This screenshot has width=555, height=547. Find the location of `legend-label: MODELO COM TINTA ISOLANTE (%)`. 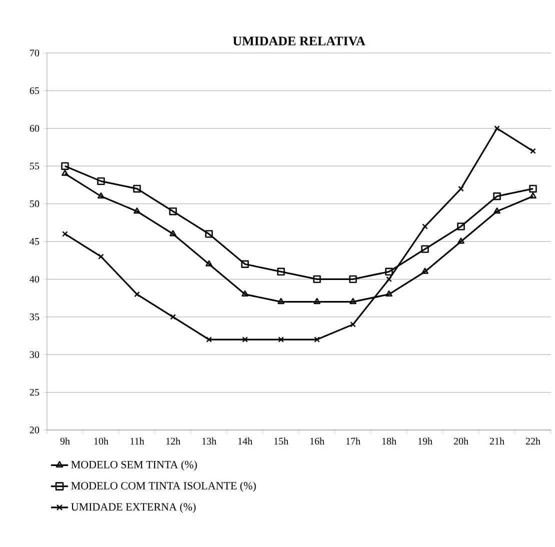

legend-label: MODELO COM TINTA ISOLANTE (%) is located at coordinates (163, 487).